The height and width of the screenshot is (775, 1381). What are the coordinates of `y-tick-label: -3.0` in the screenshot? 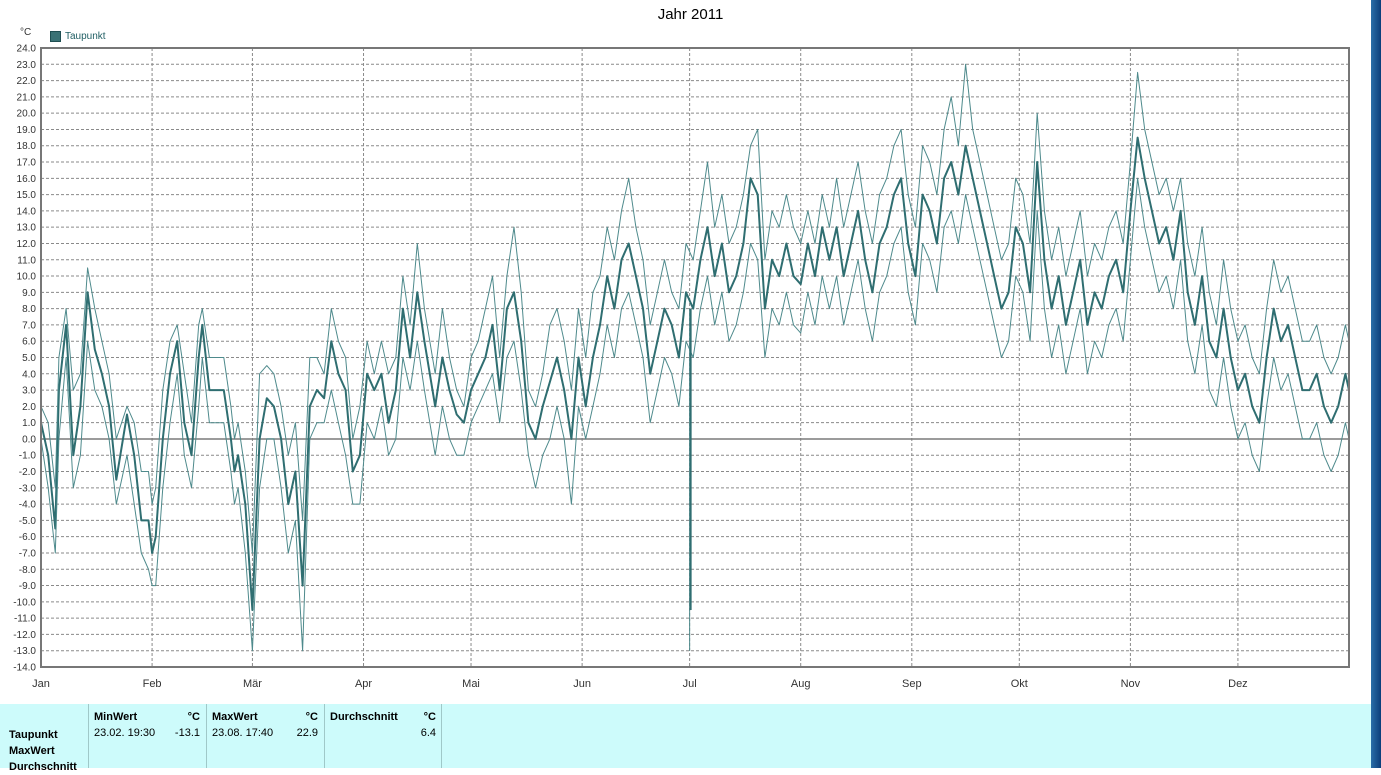 It's located at (28, 488).